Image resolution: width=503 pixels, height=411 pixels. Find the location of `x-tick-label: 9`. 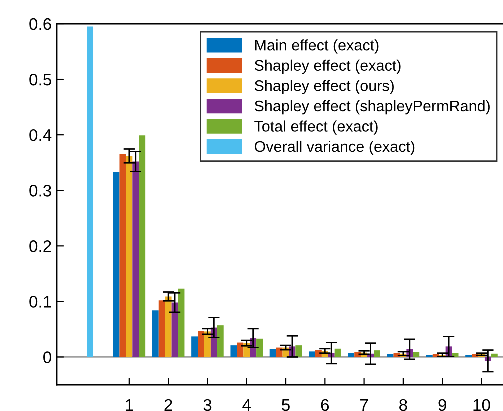

x-tick-label: 9 is located at coordinates (442, 405).